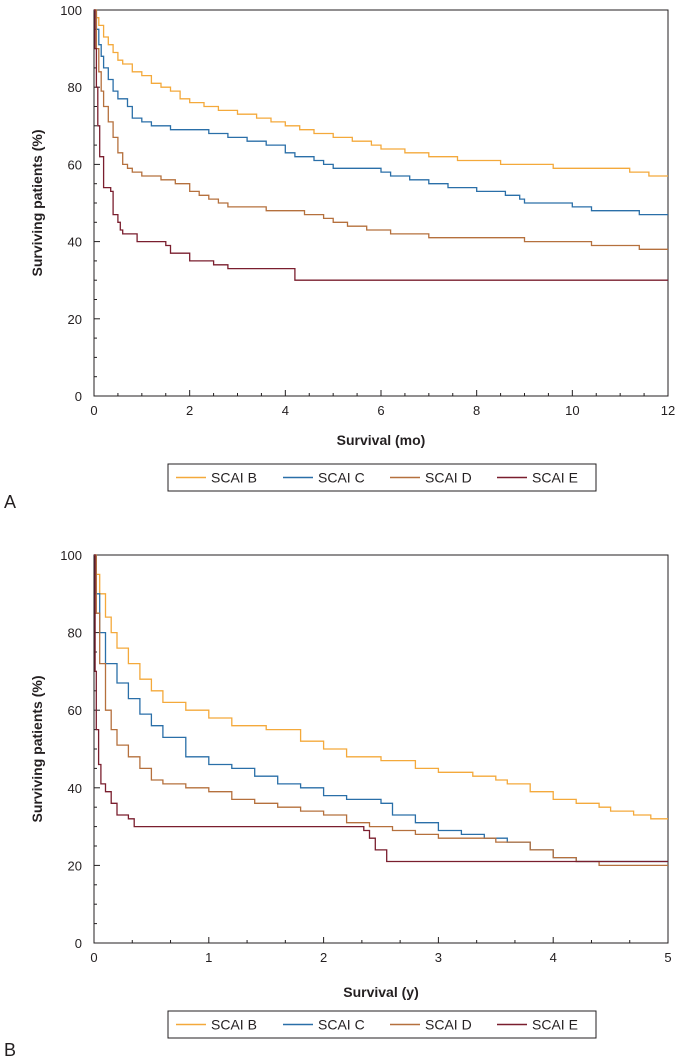 This screenshot has height=1064, width=677. Describe the element at coordinates (10, 1050) in the screenshot. I see `panel-letter: B` at that location.